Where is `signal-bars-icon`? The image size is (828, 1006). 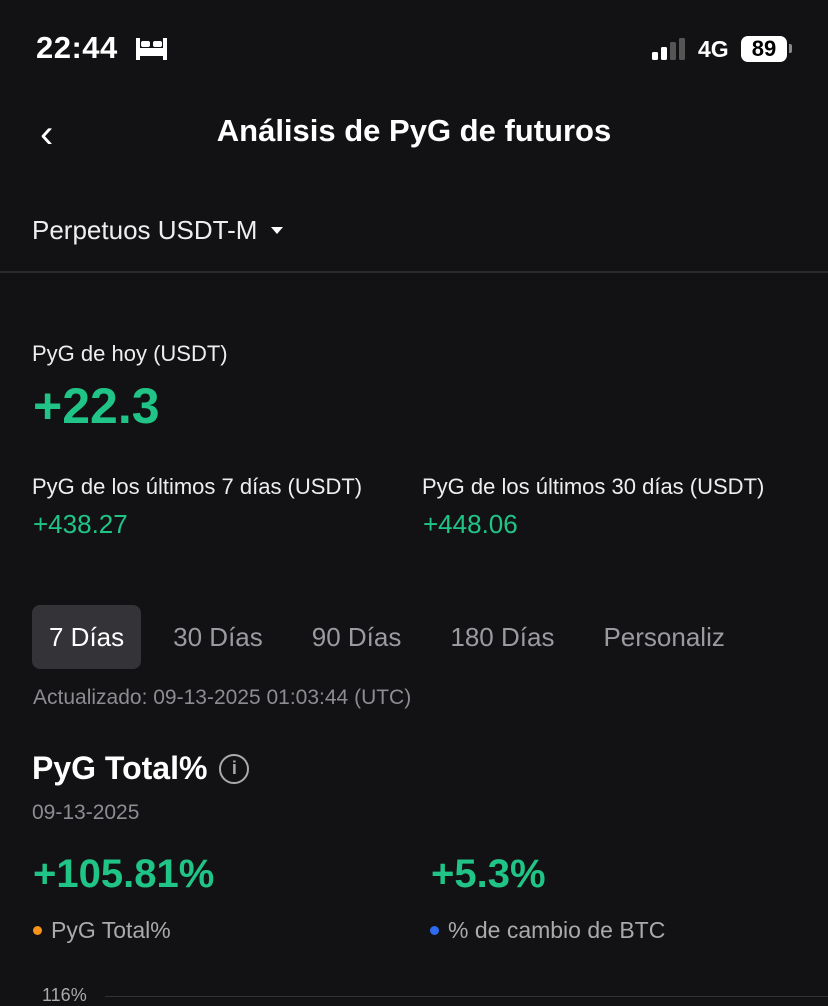 signal-bars-icon is located at coordinates (668, 49).